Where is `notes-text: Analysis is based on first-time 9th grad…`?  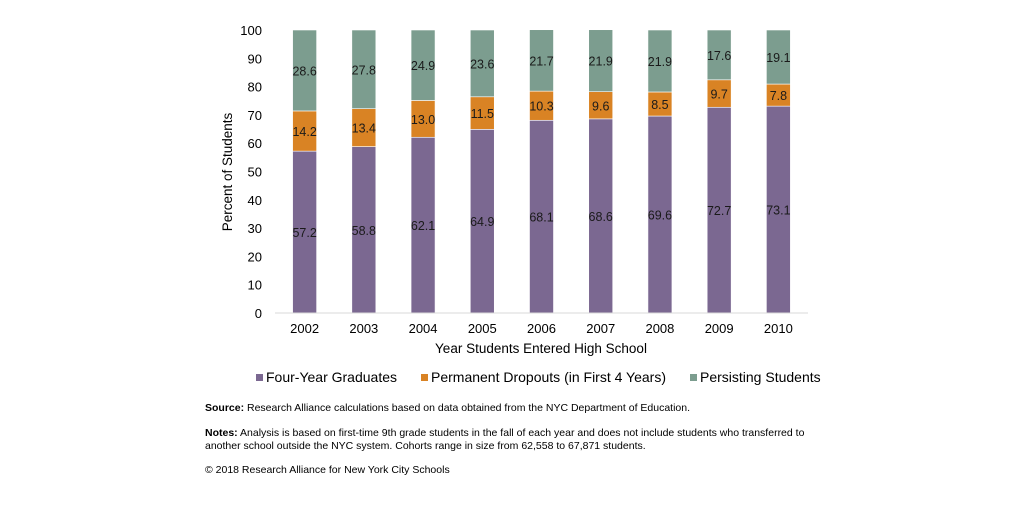
notes-text: Analysis is based on first-time 9th grad… is located at coordinates (505, 439).